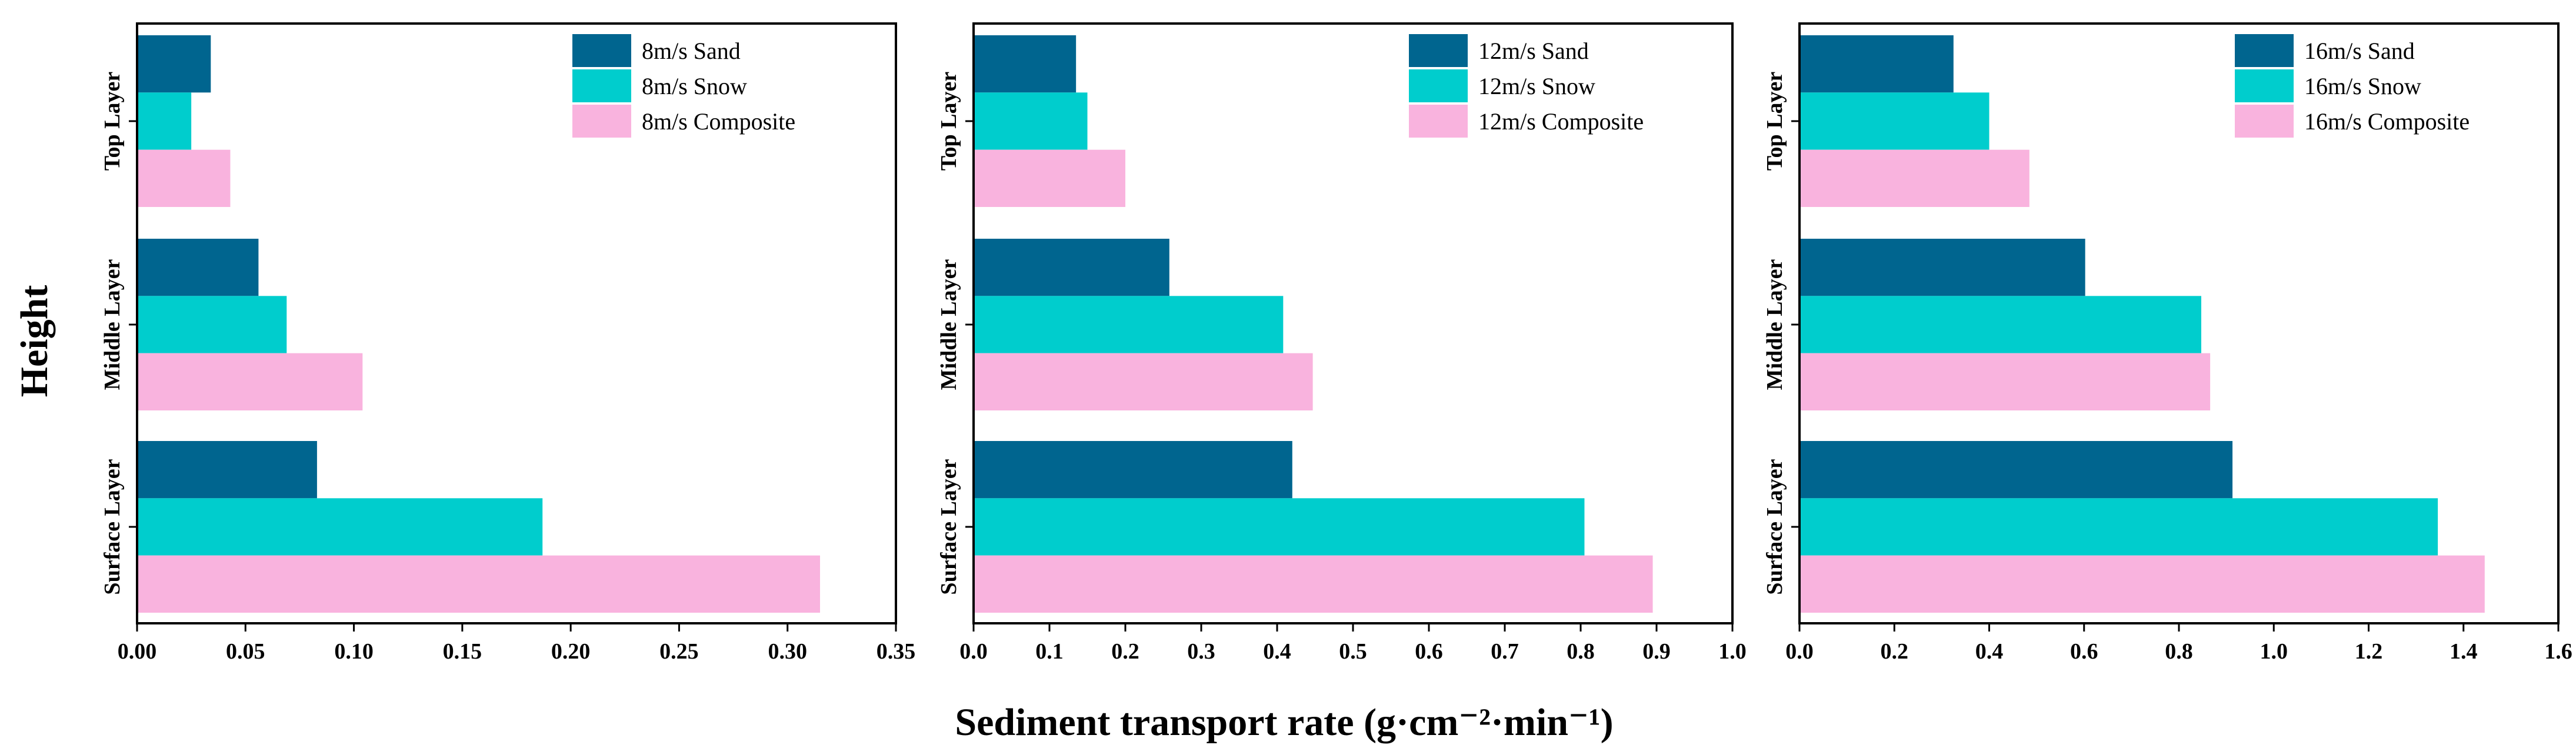  I want to click on x-tick-label: 0.05, so click(246, 651).